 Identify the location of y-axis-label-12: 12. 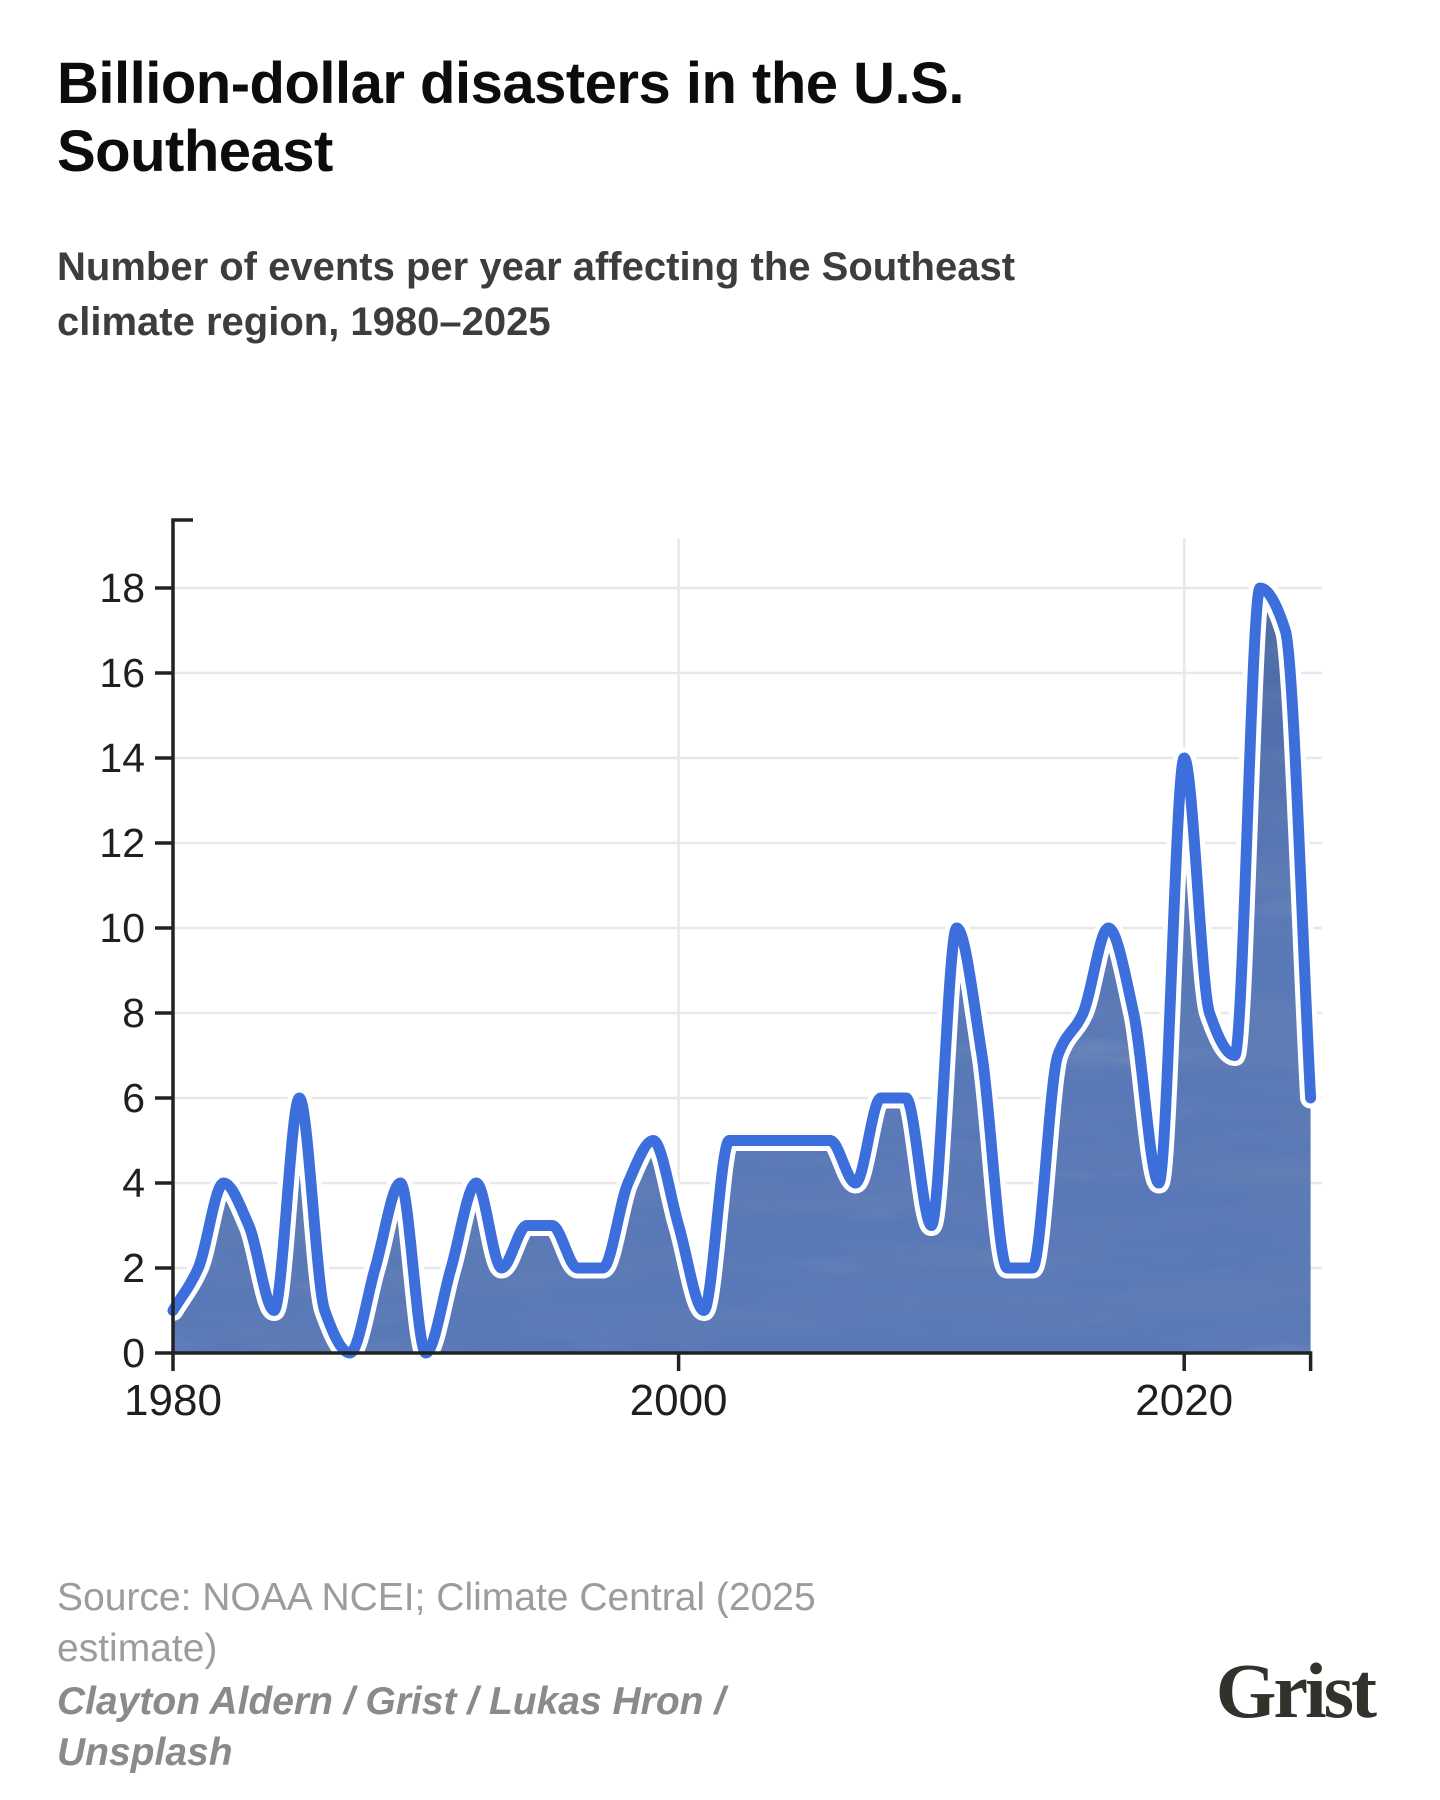
(122, 843).